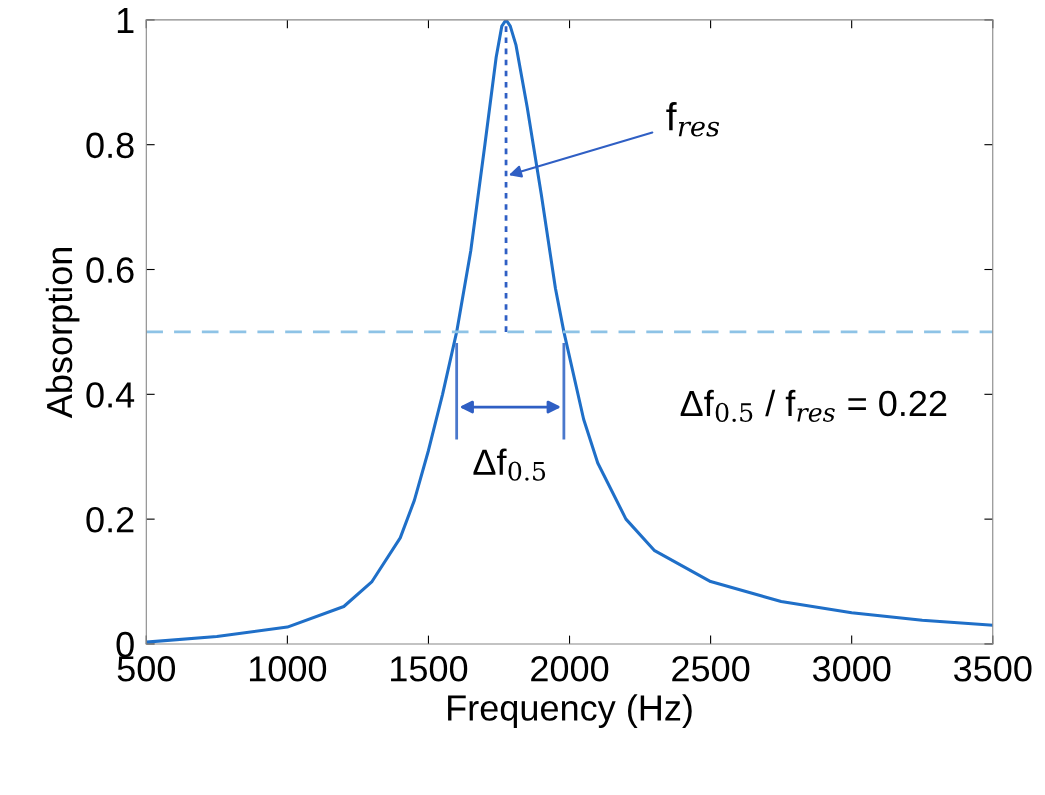 Image resolution: width=1045 pixels, height=795 pixels. Describe the element at coordinates (570, 669) in the screenshot. I see `x-tick-label: 2000` at that location.